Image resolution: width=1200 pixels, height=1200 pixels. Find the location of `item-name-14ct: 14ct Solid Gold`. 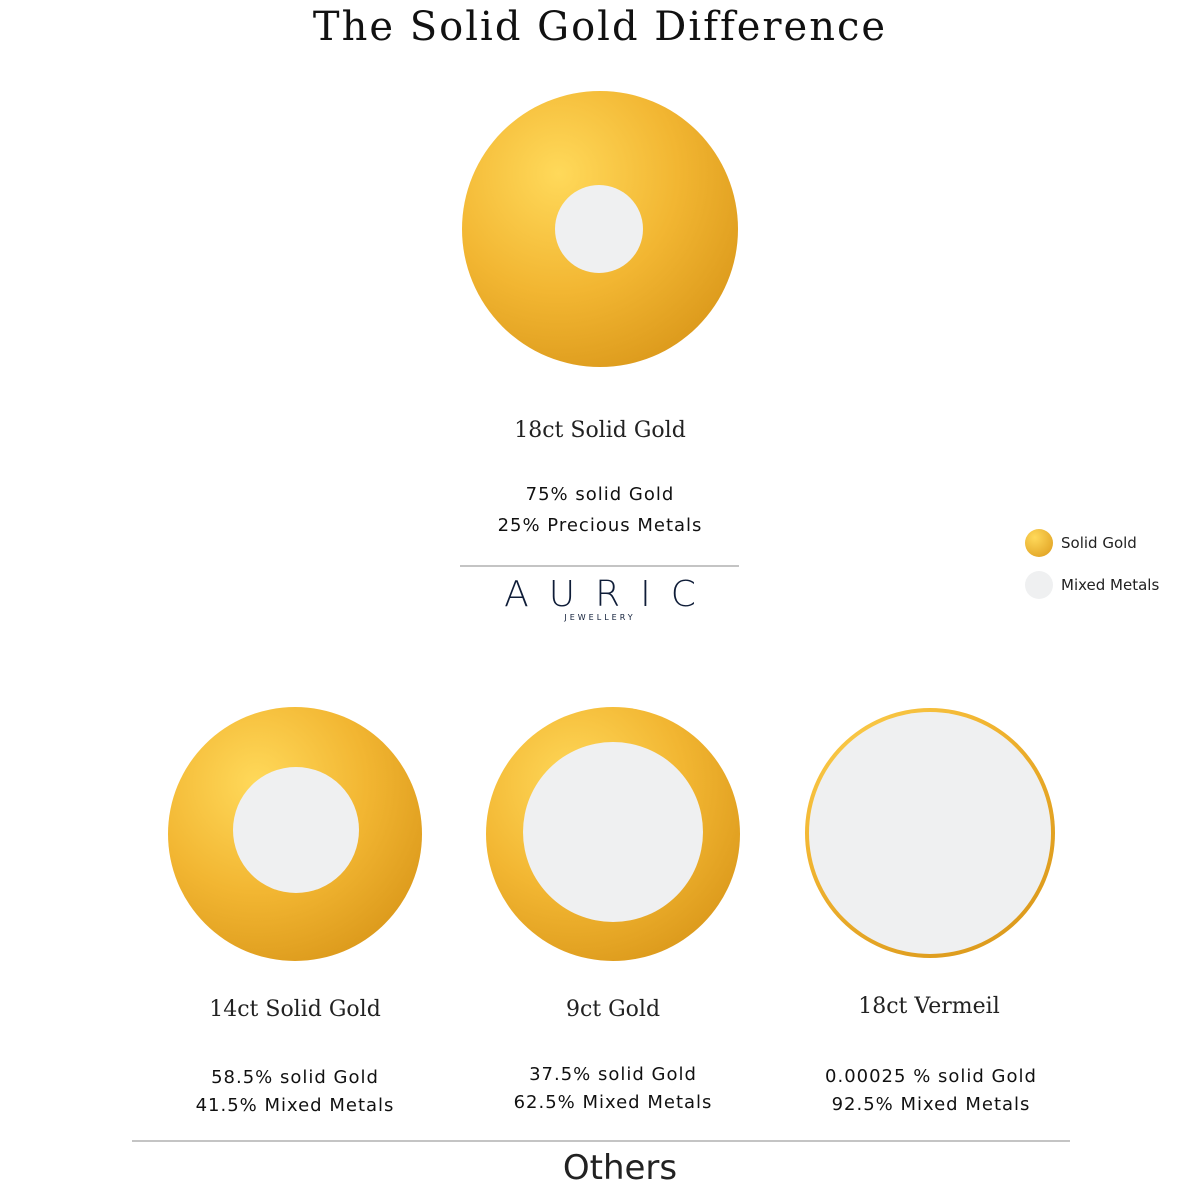

item-name-14ct: 14ct Solid Gold is located at coordinates (295, 1009).